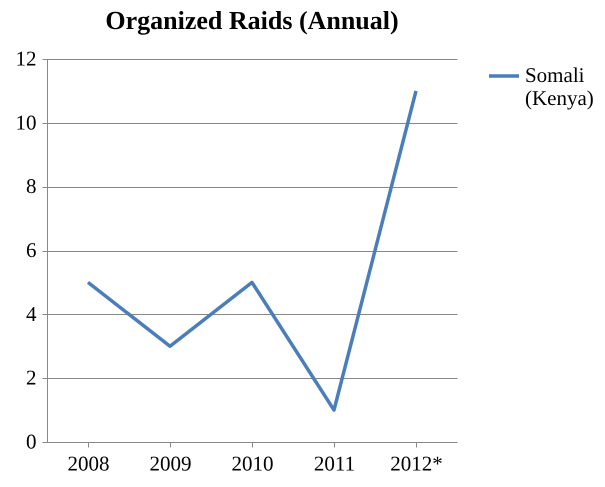 The width and height of the screenshot is (605, 487). What do you see at coordinates (31, 442) in the screenshot?
I see `y-tick-label: 0` at bounding box center [31, 442].